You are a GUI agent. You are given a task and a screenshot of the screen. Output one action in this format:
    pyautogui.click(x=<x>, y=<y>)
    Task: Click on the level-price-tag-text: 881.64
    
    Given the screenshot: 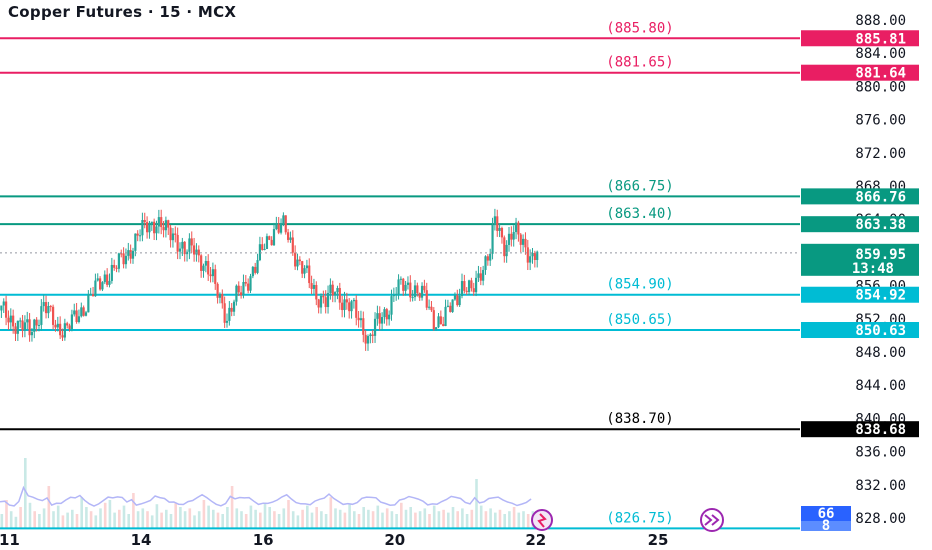 What is the action you would take?
    pyautogui.click(x=880, y=74)
    